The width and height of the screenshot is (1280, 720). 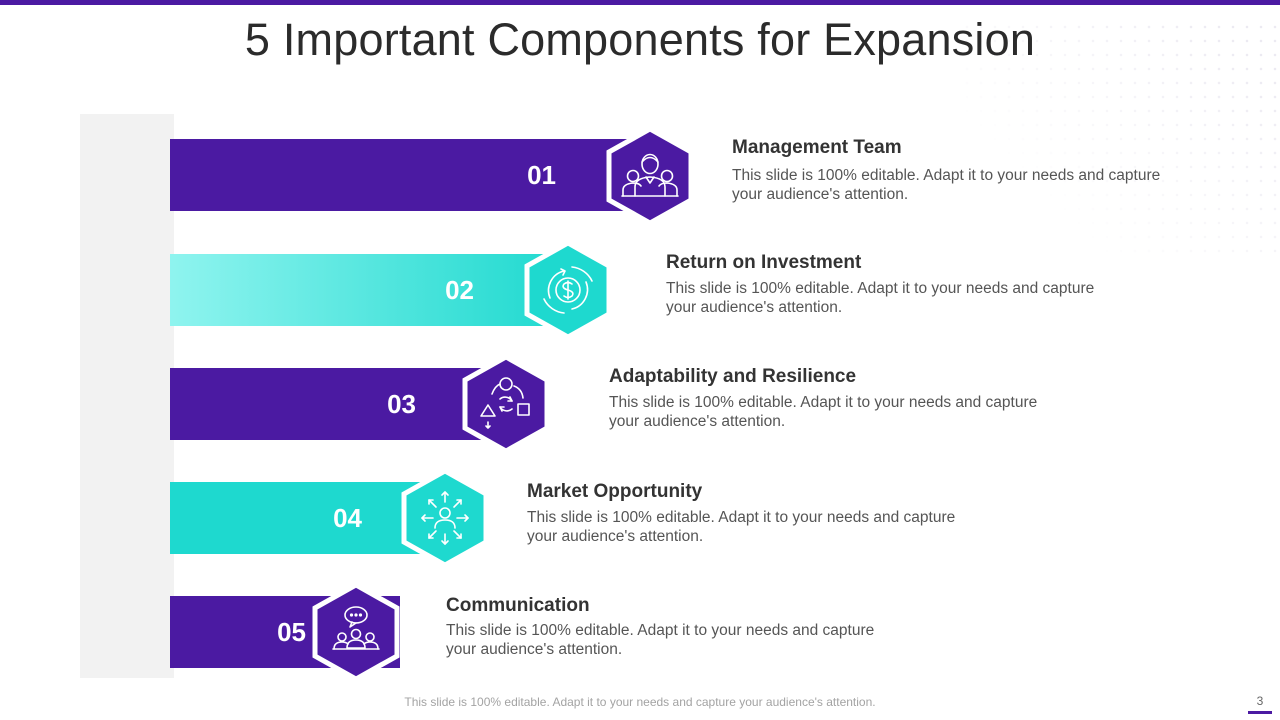 What do you see at coordinates (401, 403) in the screenshot?
I see `step-number: 03` at bounding box center [401, 403].